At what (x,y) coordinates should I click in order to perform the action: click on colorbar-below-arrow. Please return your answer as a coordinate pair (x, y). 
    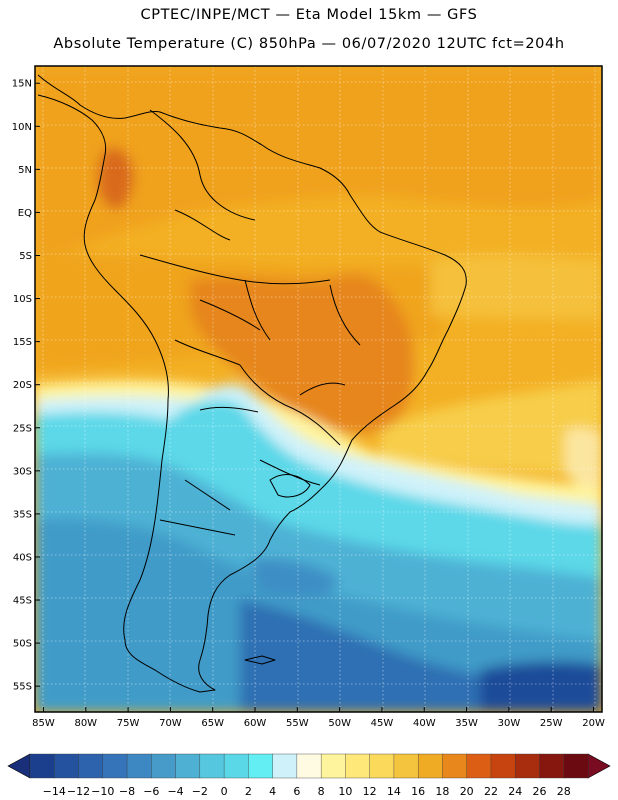
    Looking at the image, I should click on (19, 766).